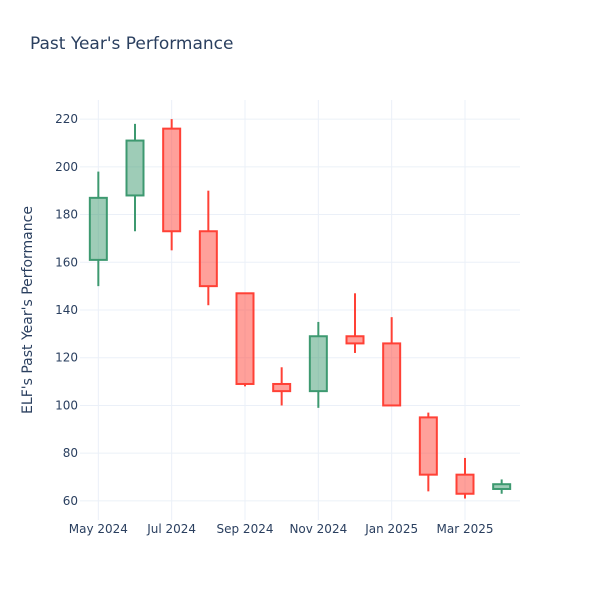 This screenshot has height=600, width=600. I want to click on y-tick-label: 120, so click(66, 358).